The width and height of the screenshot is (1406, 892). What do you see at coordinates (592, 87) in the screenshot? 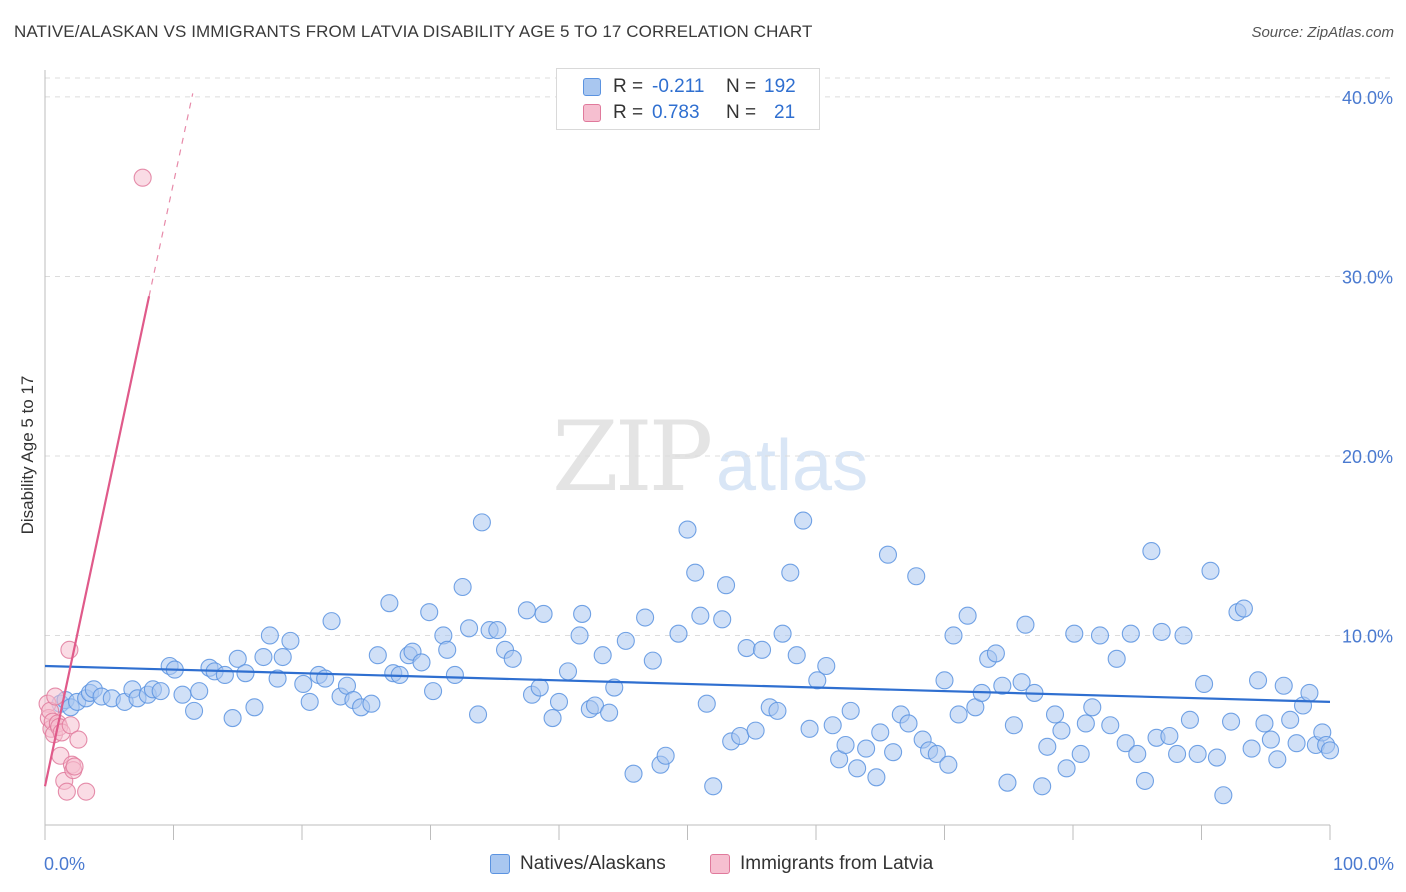
I see `legend-swatch-natives` at bounding box center [592, 87].